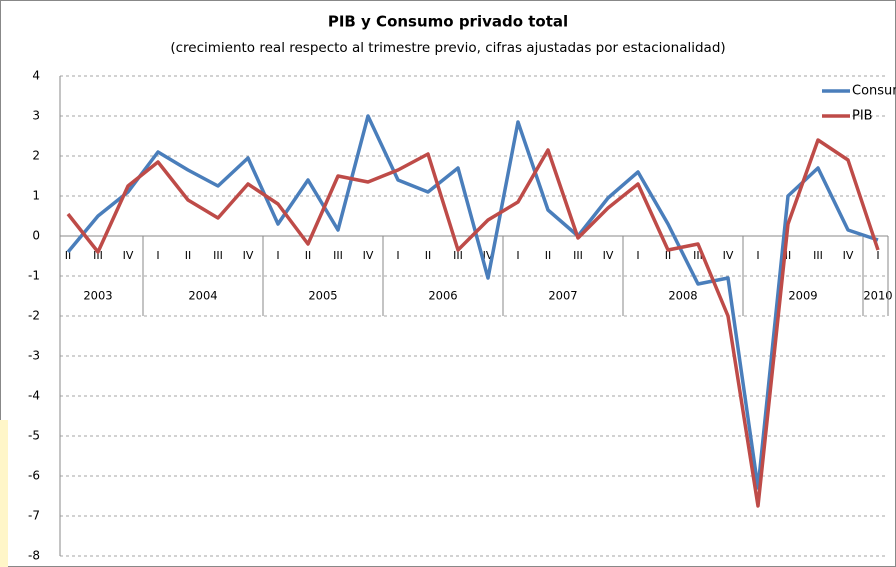 The height and width of the screenshot is (567, 896). What do you see at coordinates (34, 276) in the screenshot?
I see `y-tick-label: -1` at bounding box center [34, 276].